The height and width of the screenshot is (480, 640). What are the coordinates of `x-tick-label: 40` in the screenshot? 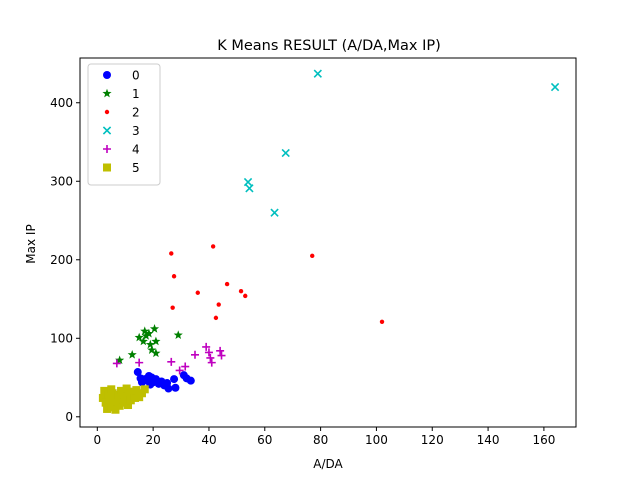 It's located at (208, 440).